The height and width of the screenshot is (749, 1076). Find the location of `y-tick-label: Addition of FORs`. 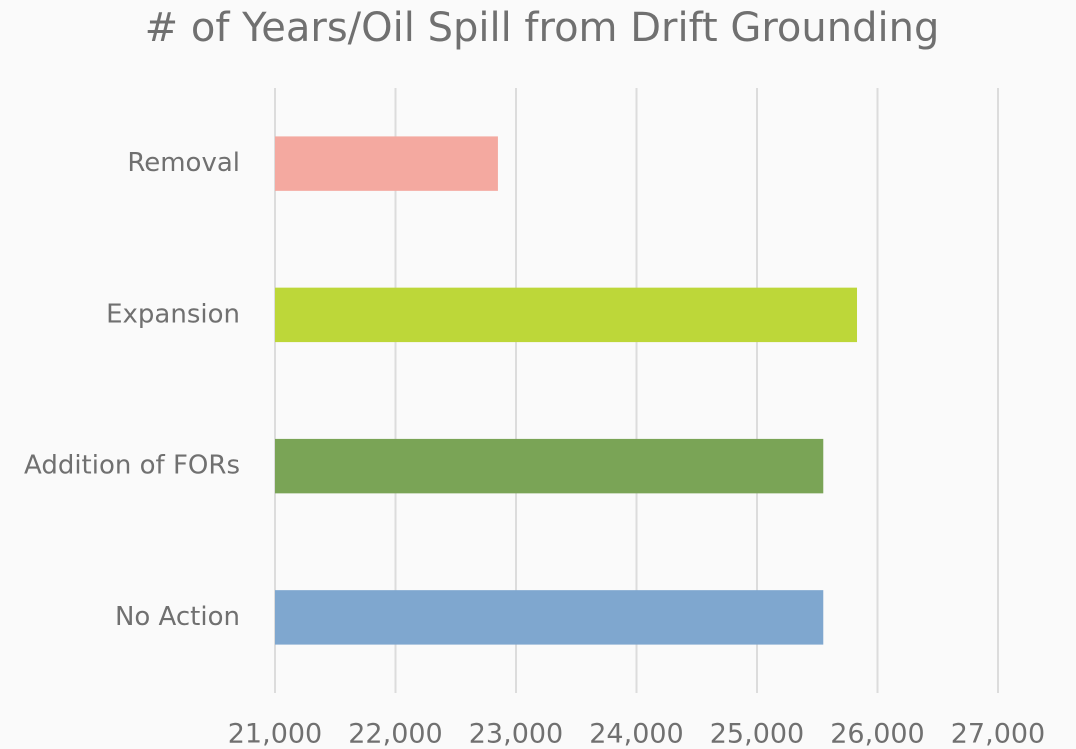

y-tick-label: Addition of FORs is located at coordinates (132, 466).